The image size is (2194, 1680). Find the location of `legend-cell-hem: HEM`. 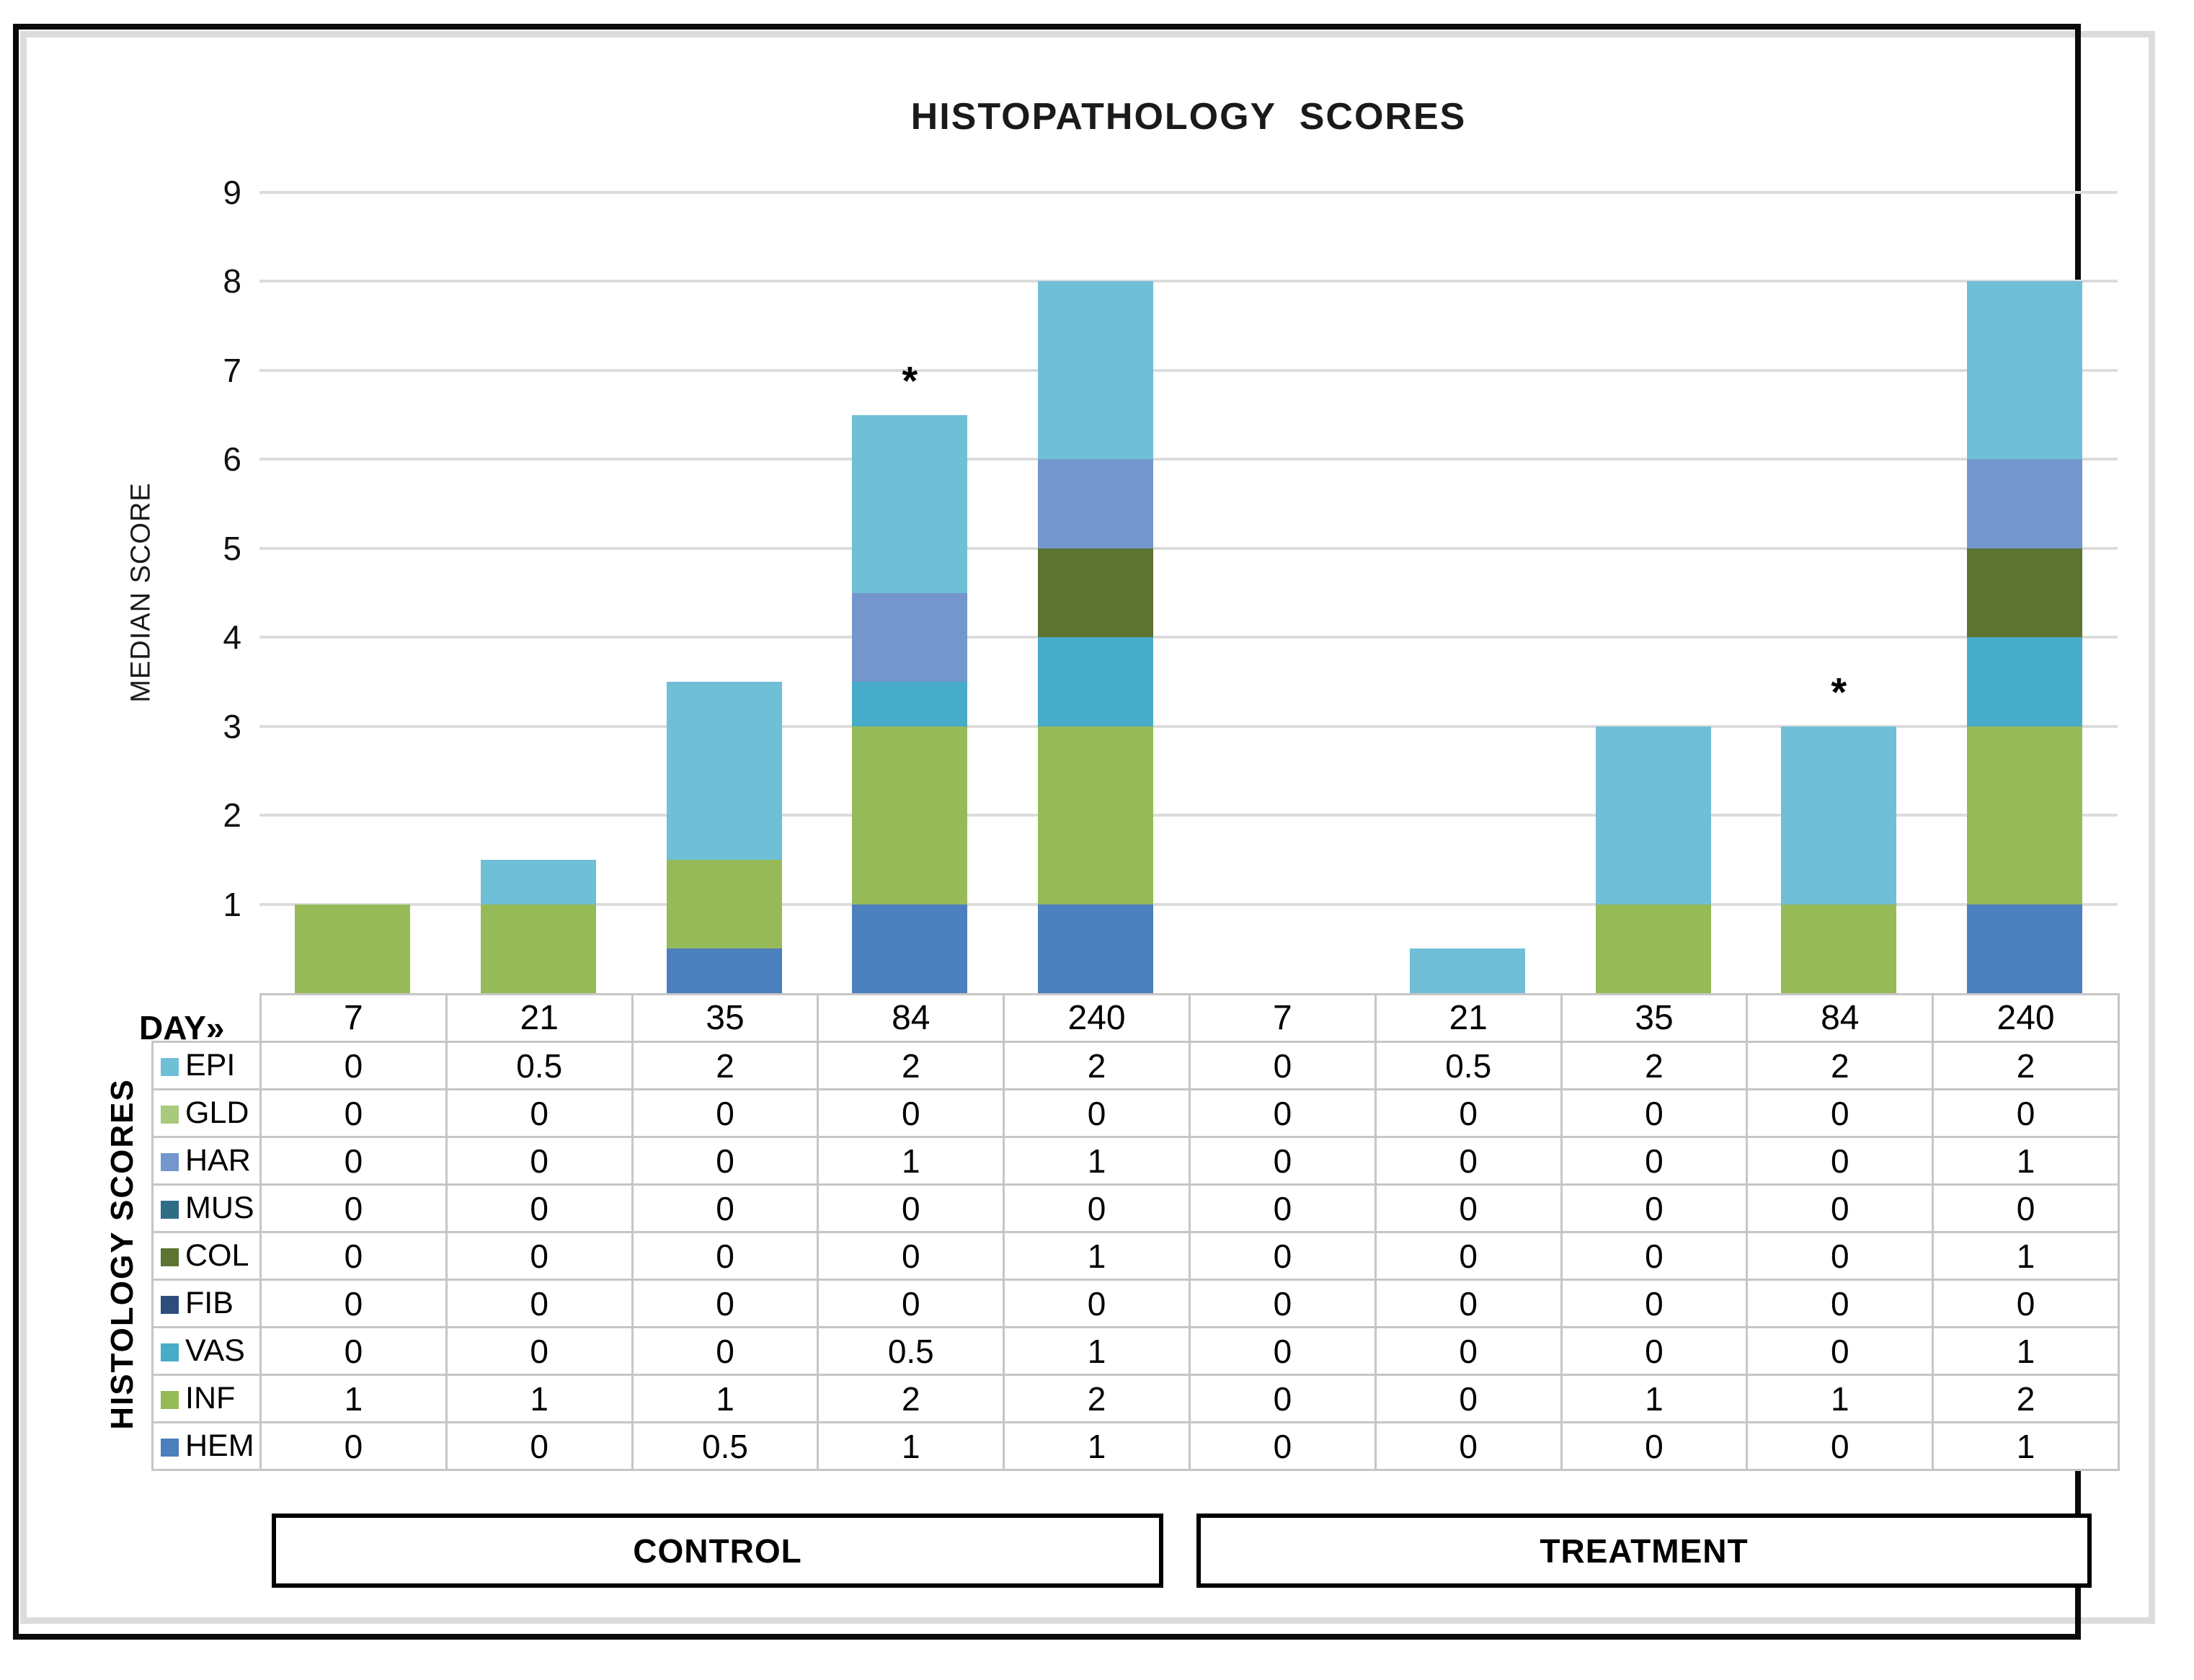

legend-cell-hem: HEM is located at coordinates (206, 1446).